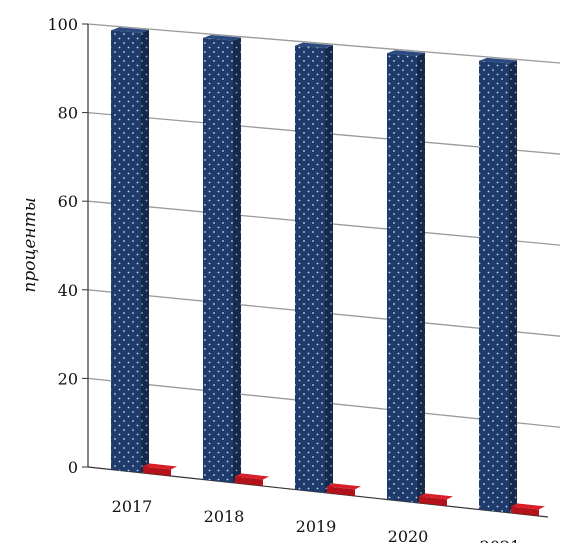 The width and height of the screenshot is (566, 543). I want to click on x-tick-label: 2019, so click(316, 526).